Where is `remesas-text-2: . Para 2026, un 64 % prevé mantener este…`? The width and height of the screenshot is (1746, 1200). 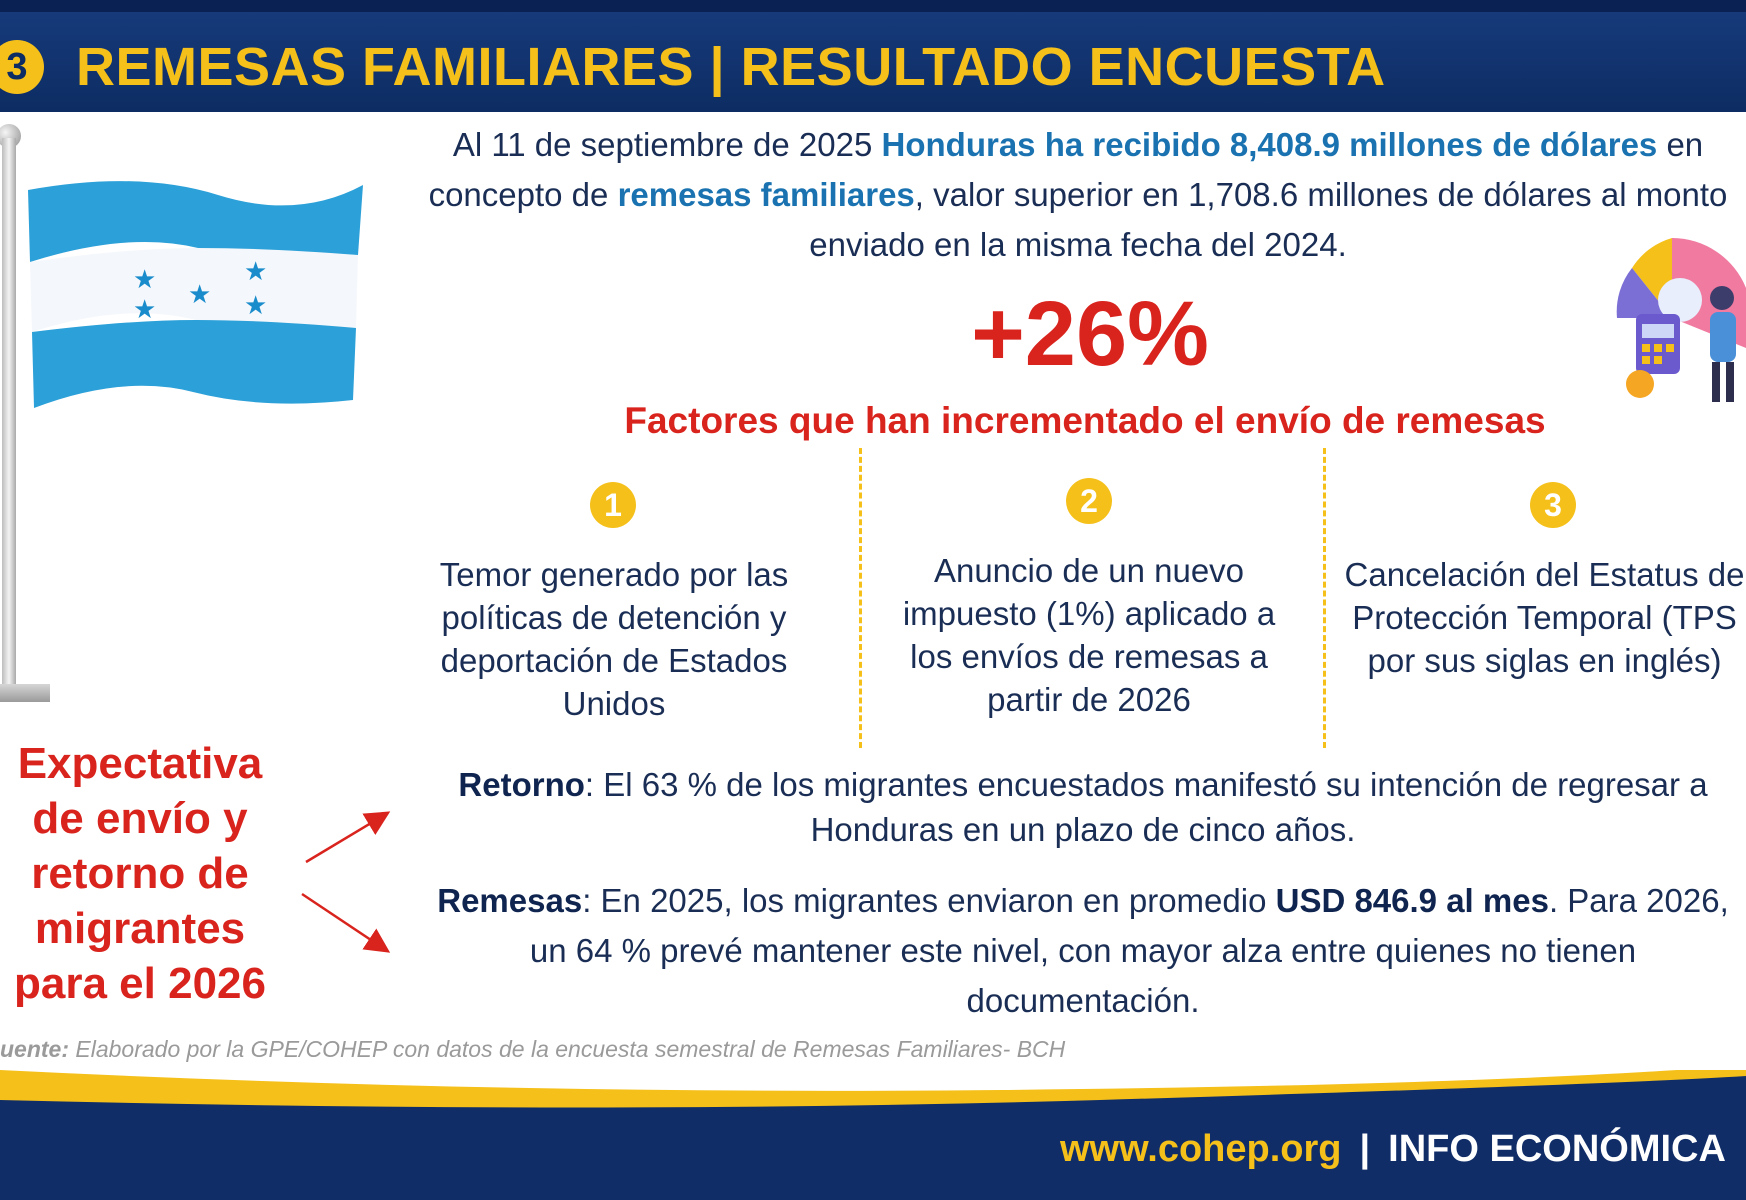
remesas-text-2: . Para 2026, un 64 % prevé mantener este… is located at coordinates (1129, 950).